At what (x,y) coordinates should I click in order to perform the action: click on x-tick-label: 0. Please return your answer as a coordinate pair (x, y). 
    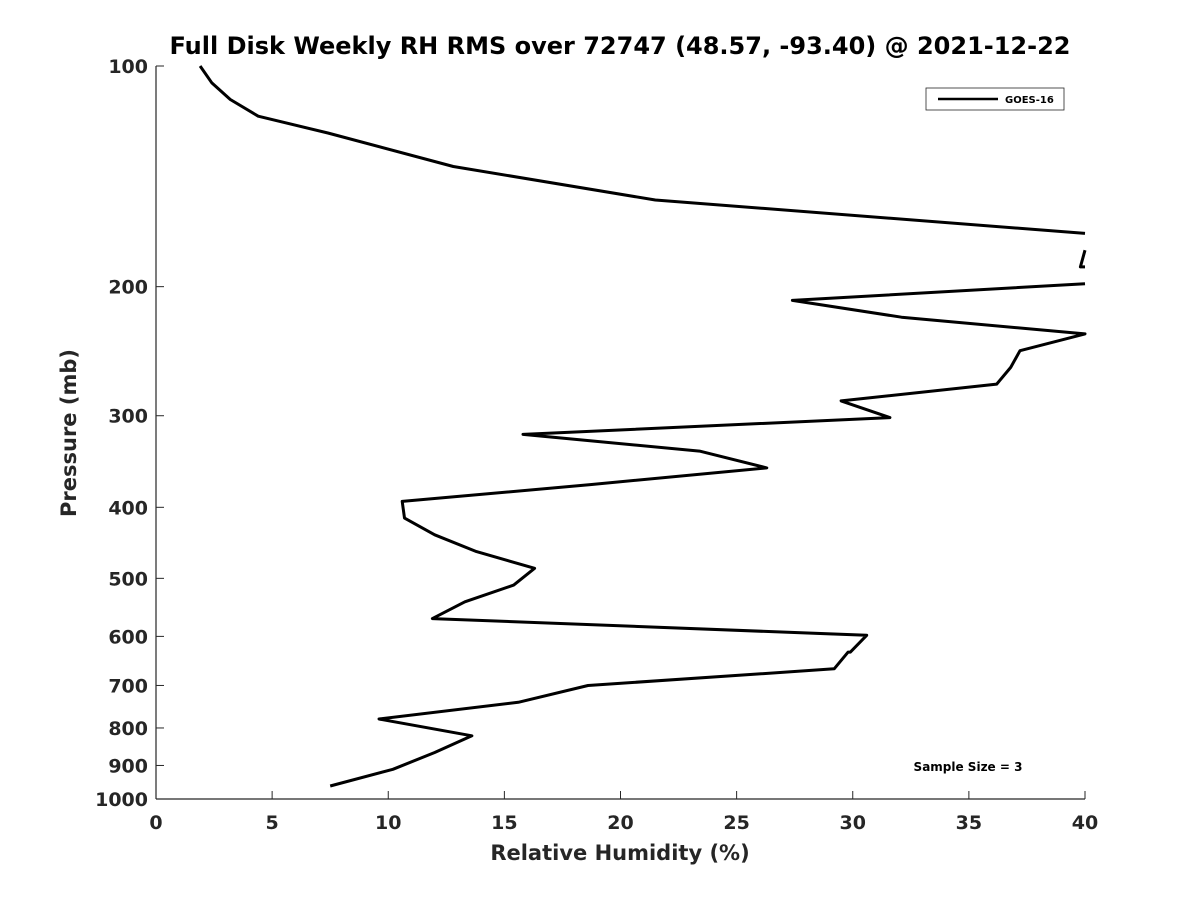
    Looking at the image, I should click on (155, 823).